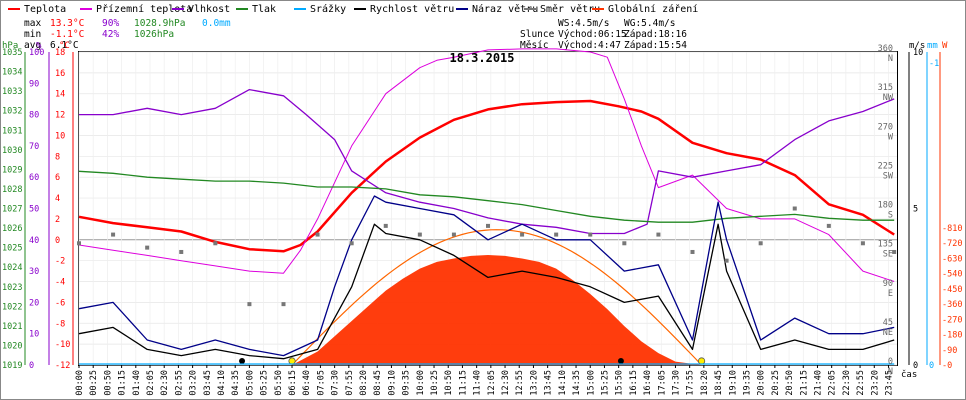 The width and height of the screenshot is (966, 400). I want to click on pct-tick-label: 90, so click(34, 84).